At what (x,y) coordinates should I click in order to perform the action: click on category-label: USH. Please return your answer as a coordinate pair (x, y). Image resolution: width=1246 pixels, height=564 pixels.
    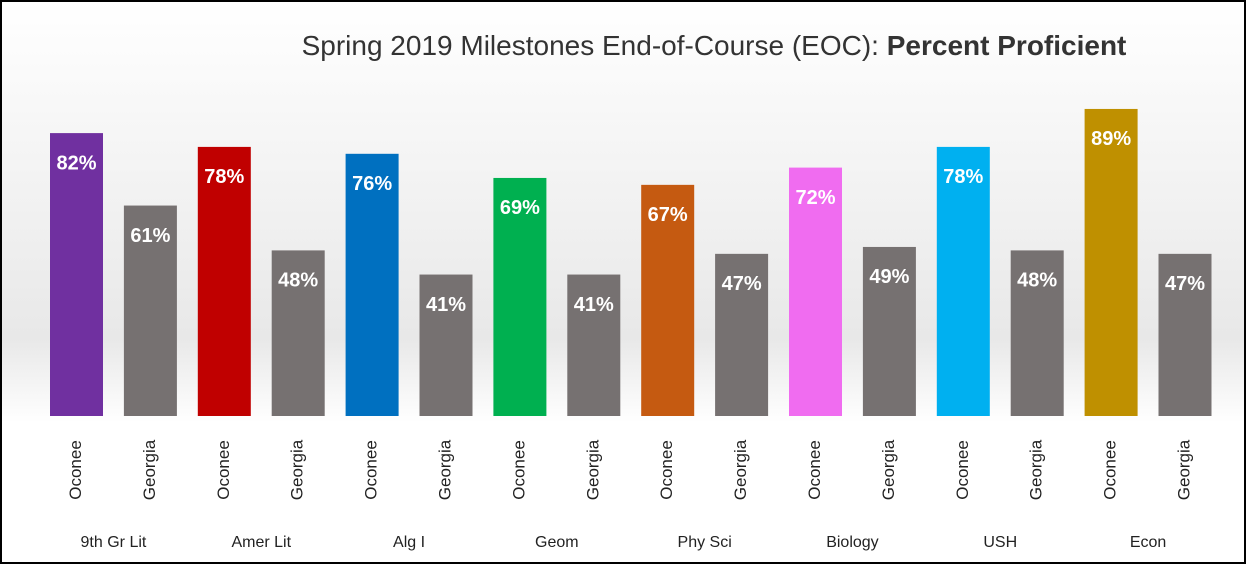
    Looking at the image, I should click on (1000, 542).